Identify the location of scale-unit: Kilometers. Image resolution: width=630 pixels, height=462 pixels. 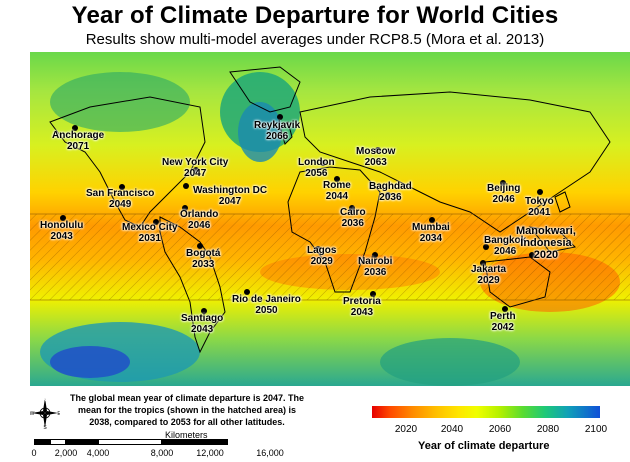
(186, 435).